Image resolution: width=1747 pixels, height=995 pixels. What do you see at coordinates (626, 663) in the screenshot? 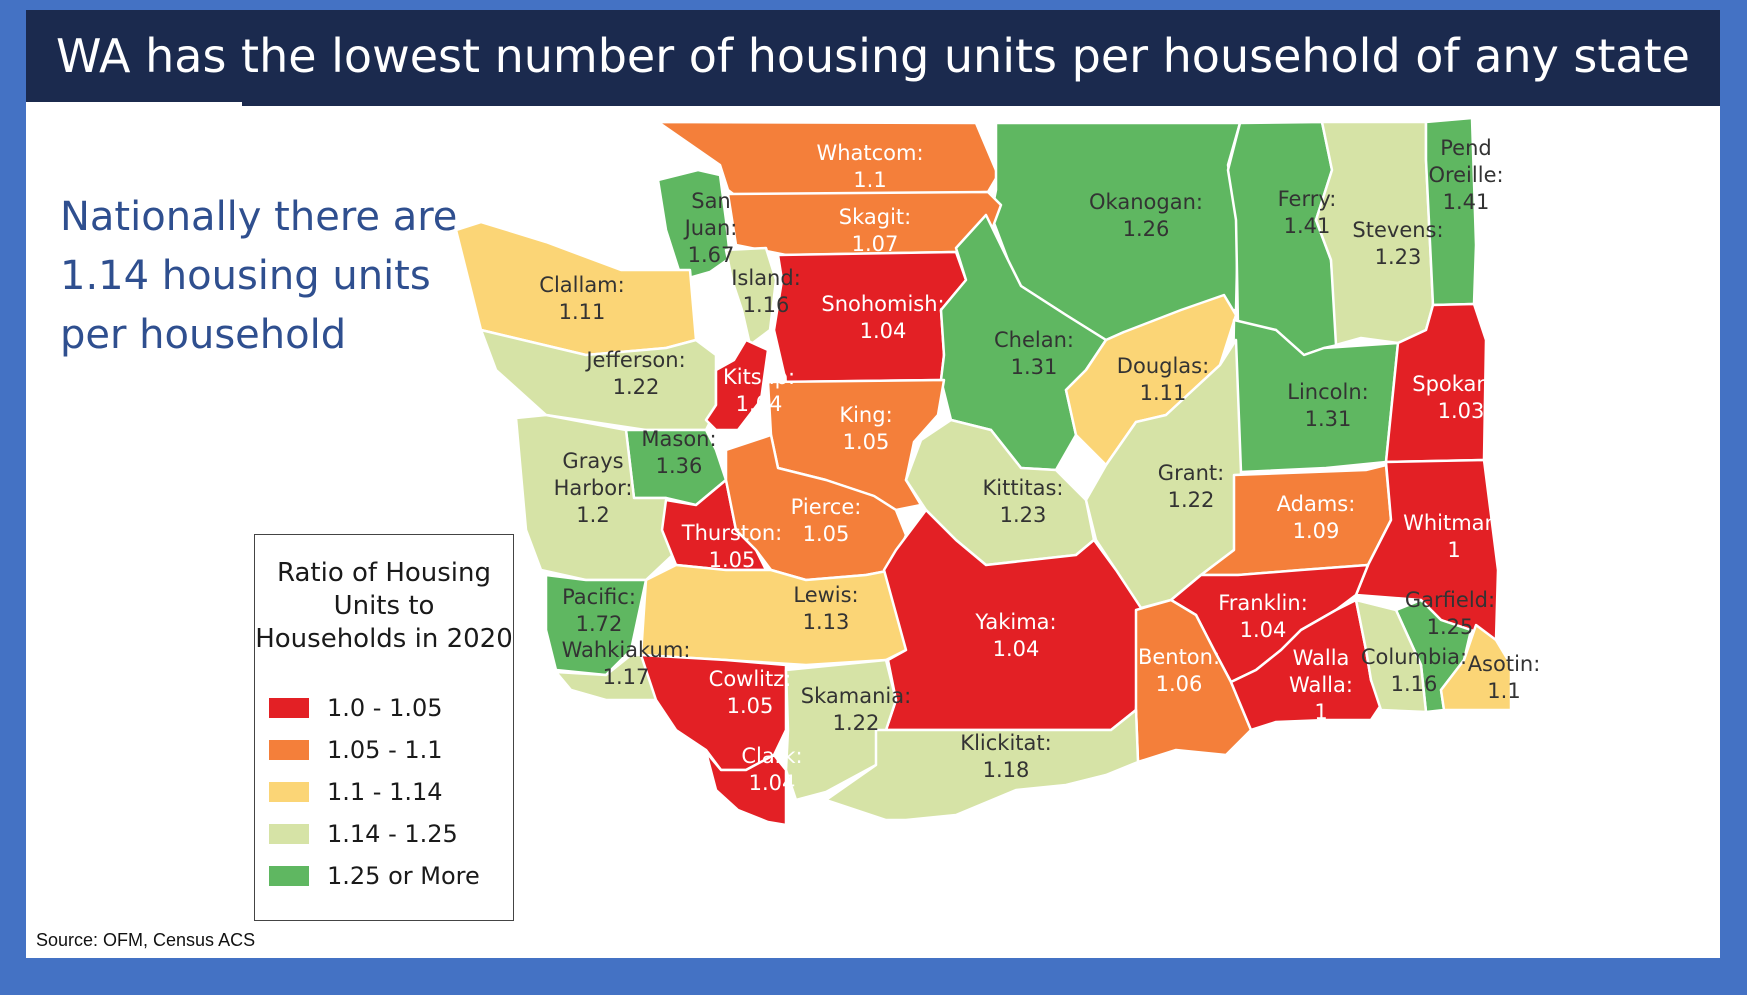
I see `county-label: Wahkiakum: 1.17` at bounding box center [626, 663].